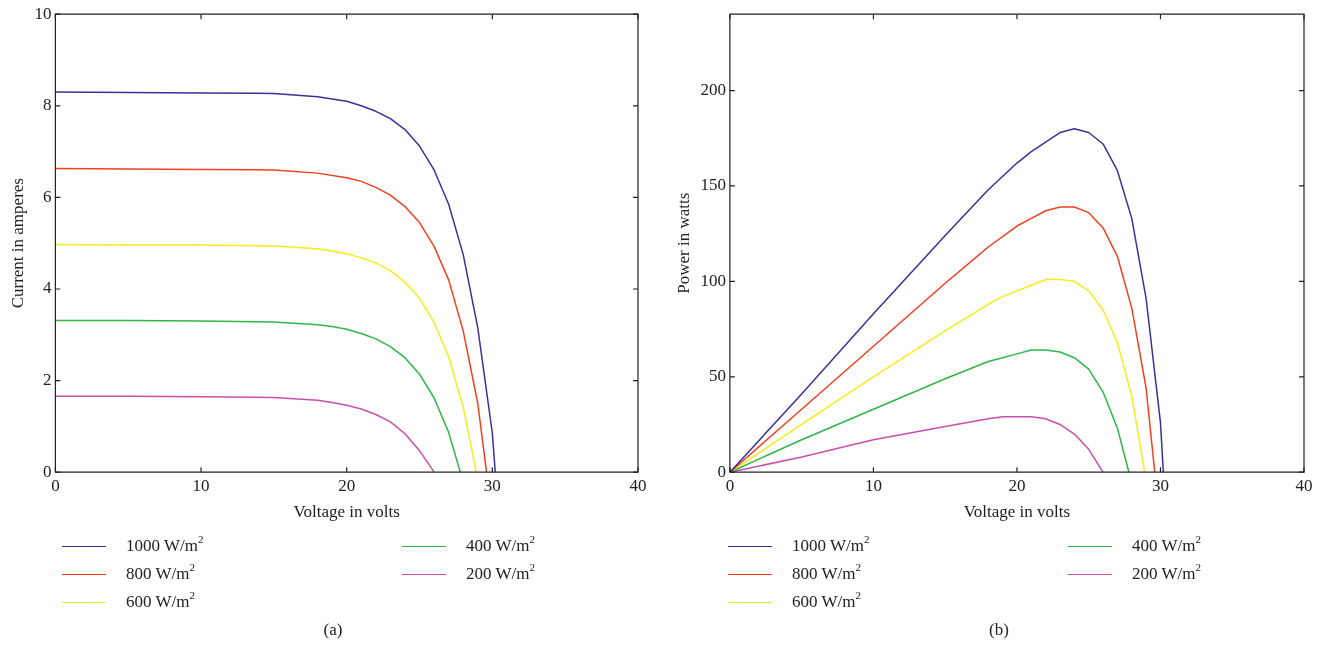 The height and width of the screenshot is (652, 1332). I want to click on y-tick-label: 50, so click(717, 376).